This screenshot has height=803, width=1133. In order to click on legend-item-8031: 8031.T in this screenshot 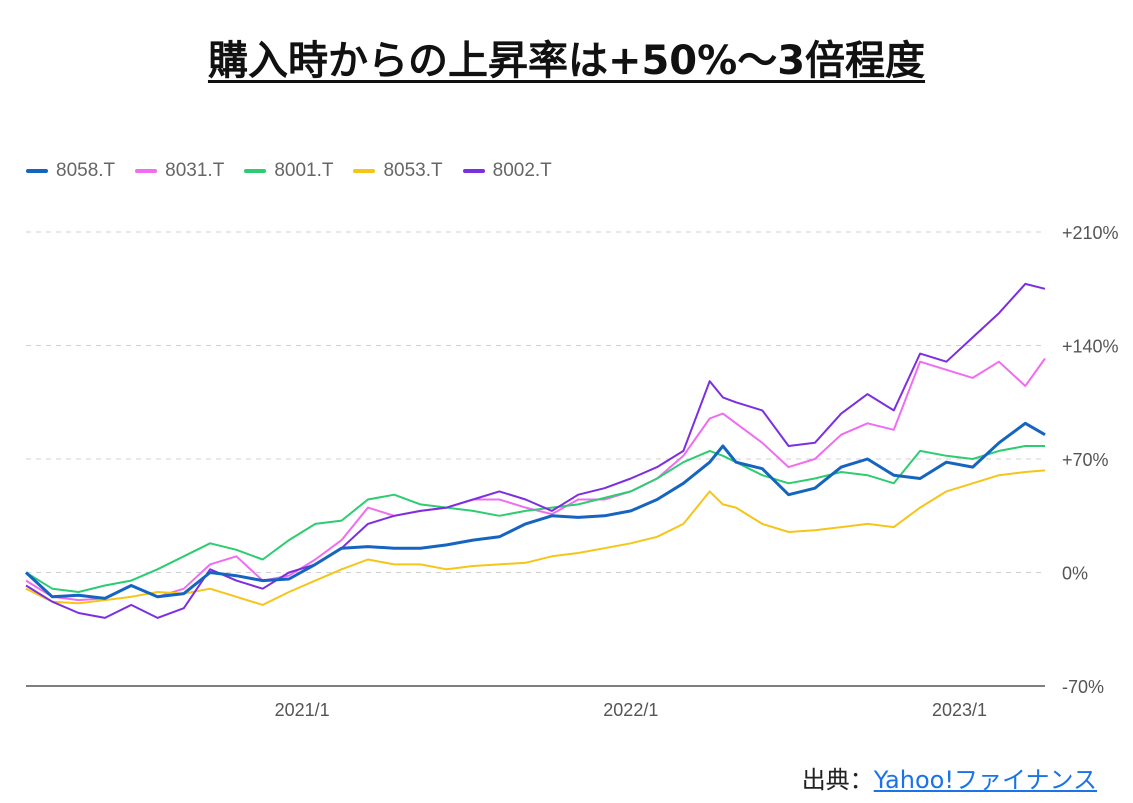, I will do `click(179, 171)`.